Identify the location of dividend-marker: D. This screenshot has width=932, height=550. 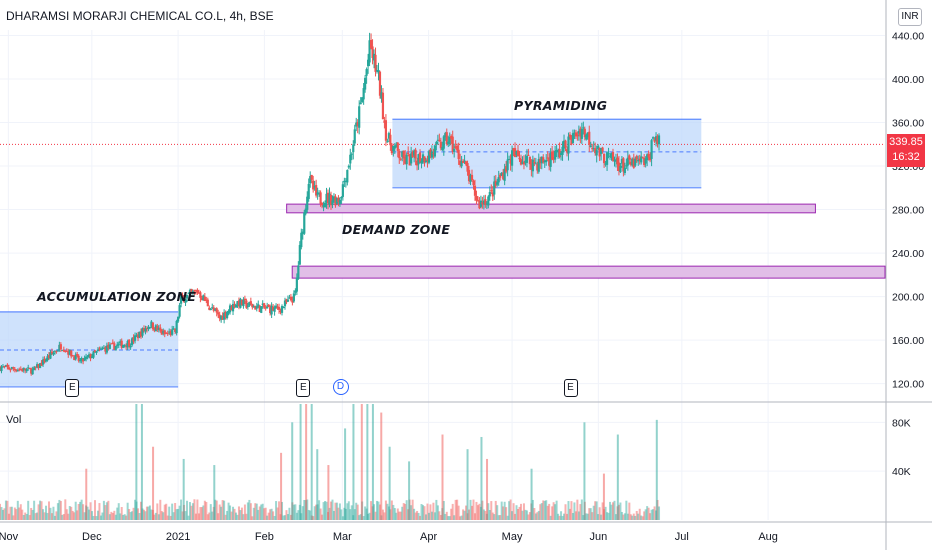
(340, 387).